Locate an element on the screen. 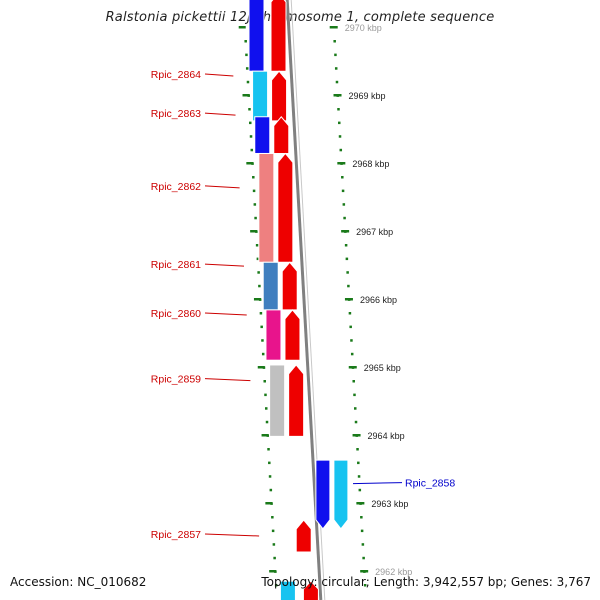 Image resolution: width=600 pixels, height=600 pixels. left-tick-track is located at coordinates (258, 306).